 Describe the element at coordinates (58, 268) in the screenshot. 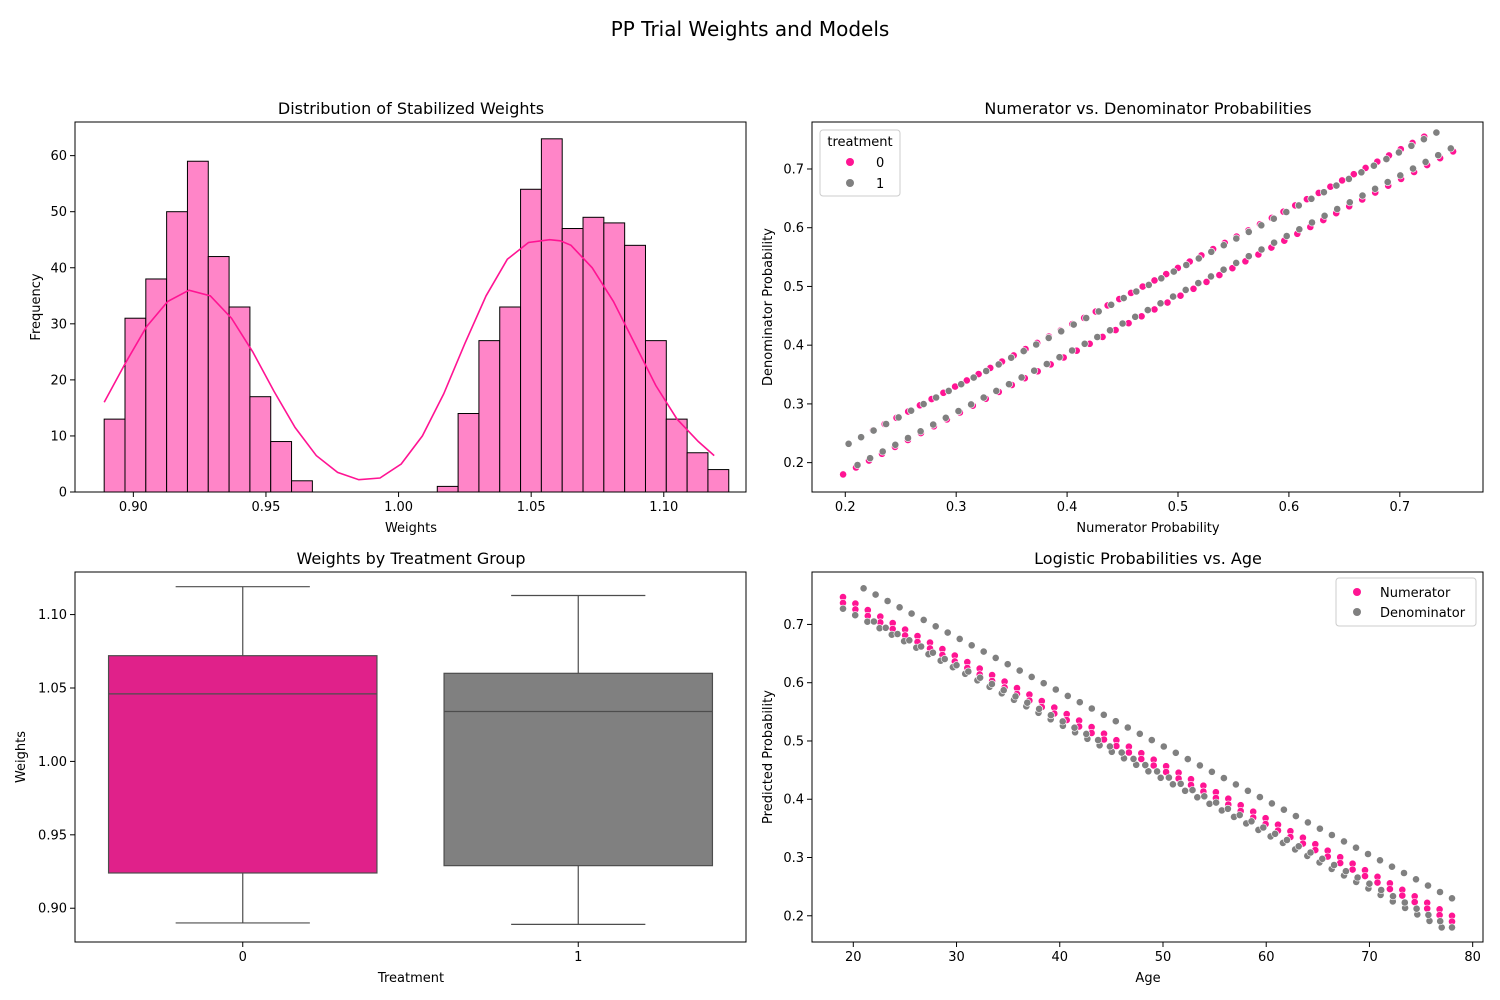

I see `histogram-ytick-label: 40` at that location.